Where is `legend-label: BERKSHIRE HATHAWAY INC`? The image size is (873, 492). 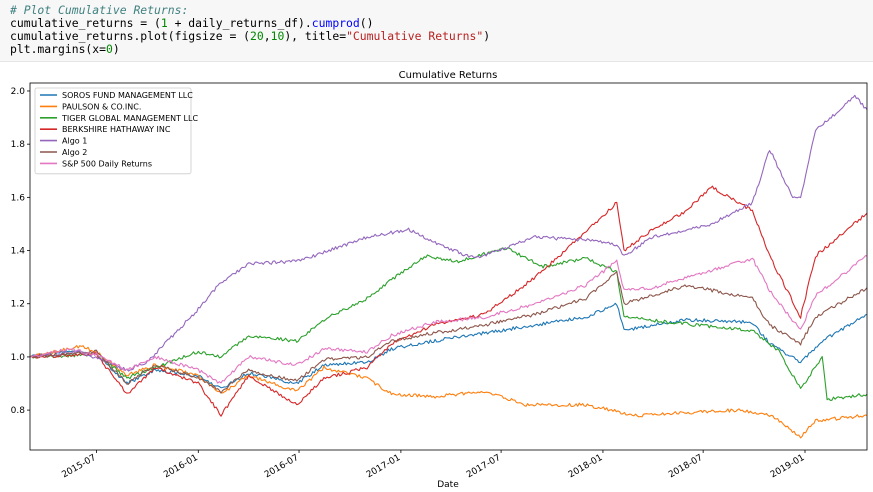 legend-label: BERKSHIRE HATHAWAY INC is located at coordinates (116, 129).